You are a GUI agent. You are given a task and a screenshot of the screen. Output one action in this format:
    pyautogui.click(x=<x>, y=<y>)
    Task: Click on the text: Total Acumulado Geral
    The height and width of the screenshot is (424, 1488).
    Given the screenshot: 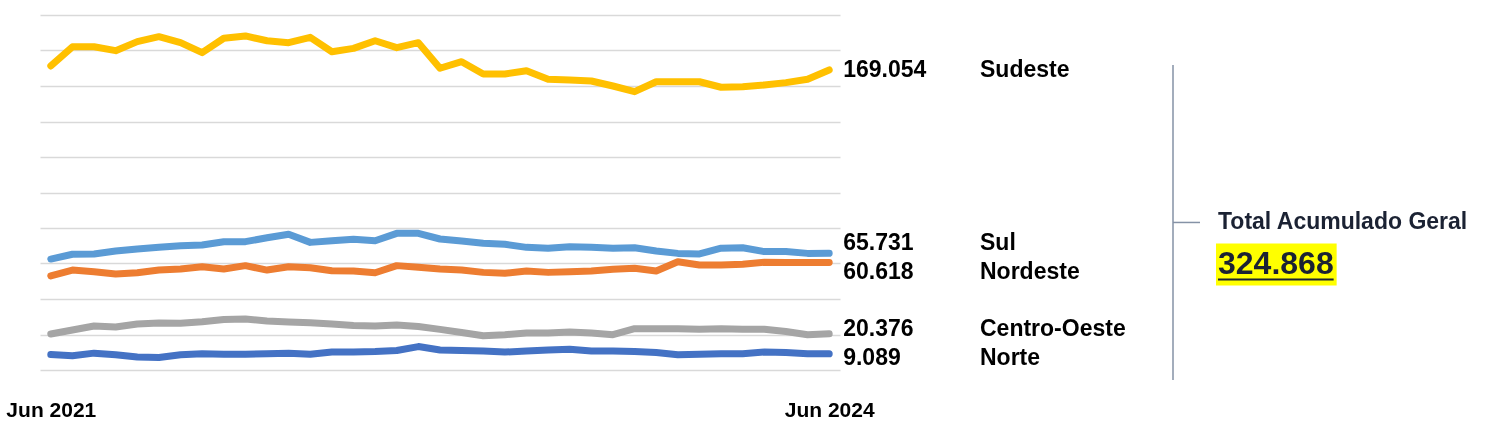 What is the action you would take?
    pyautogui.click(x=1343, y=221)
    